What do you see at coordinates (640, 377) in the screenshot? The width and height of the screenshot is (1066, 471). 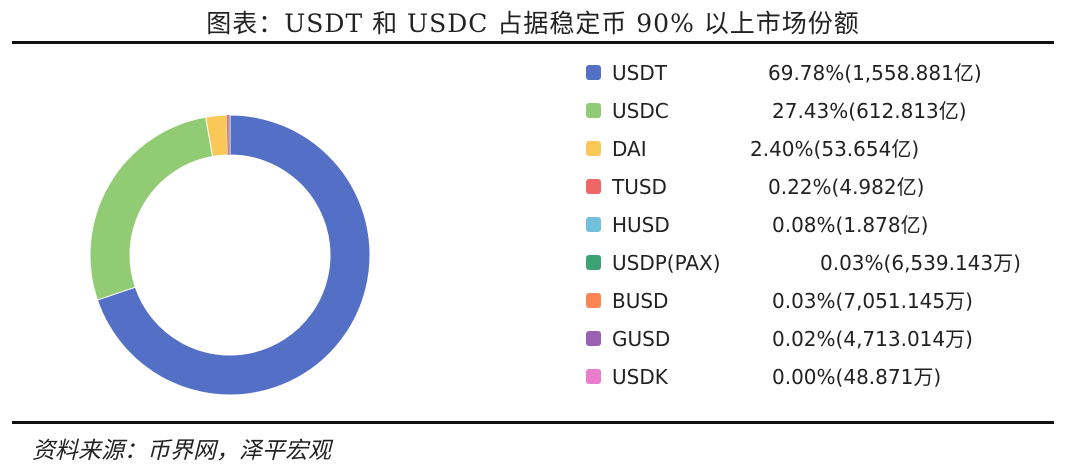 I see `legend-label: USDK` at bounding box center [640, 377].